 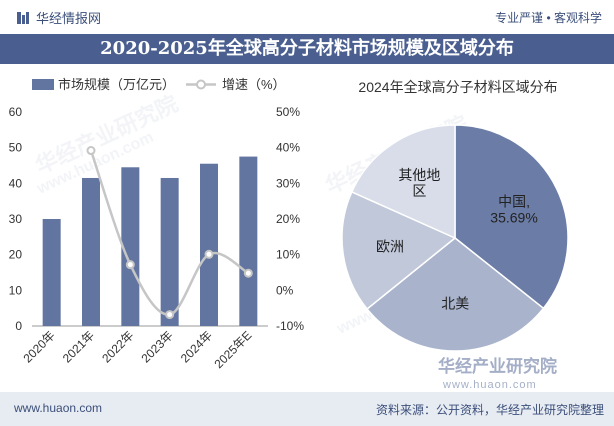 What do you see at coordinates (390, 246) in the screenshot?
I see `pie-slice-label: 欧洲` at bounding box center [390, 246].